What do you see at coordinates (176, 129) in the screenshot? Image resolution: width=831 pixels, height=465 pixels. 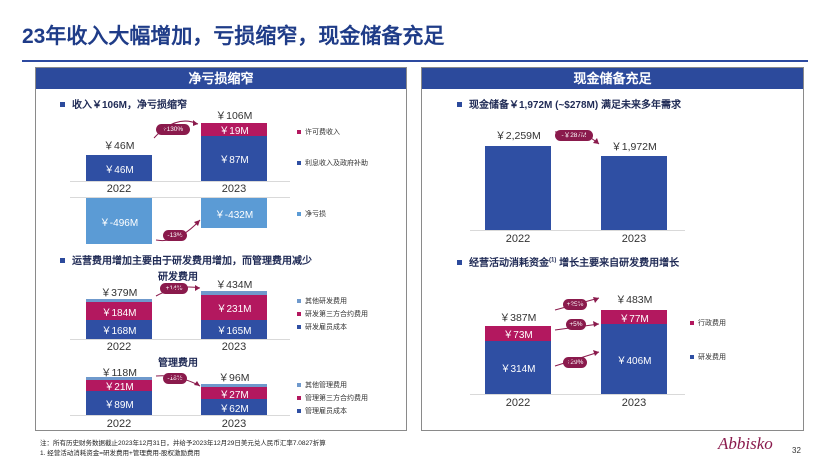 I see `revenue-growth-arrow` at bounding box center [176, 129].